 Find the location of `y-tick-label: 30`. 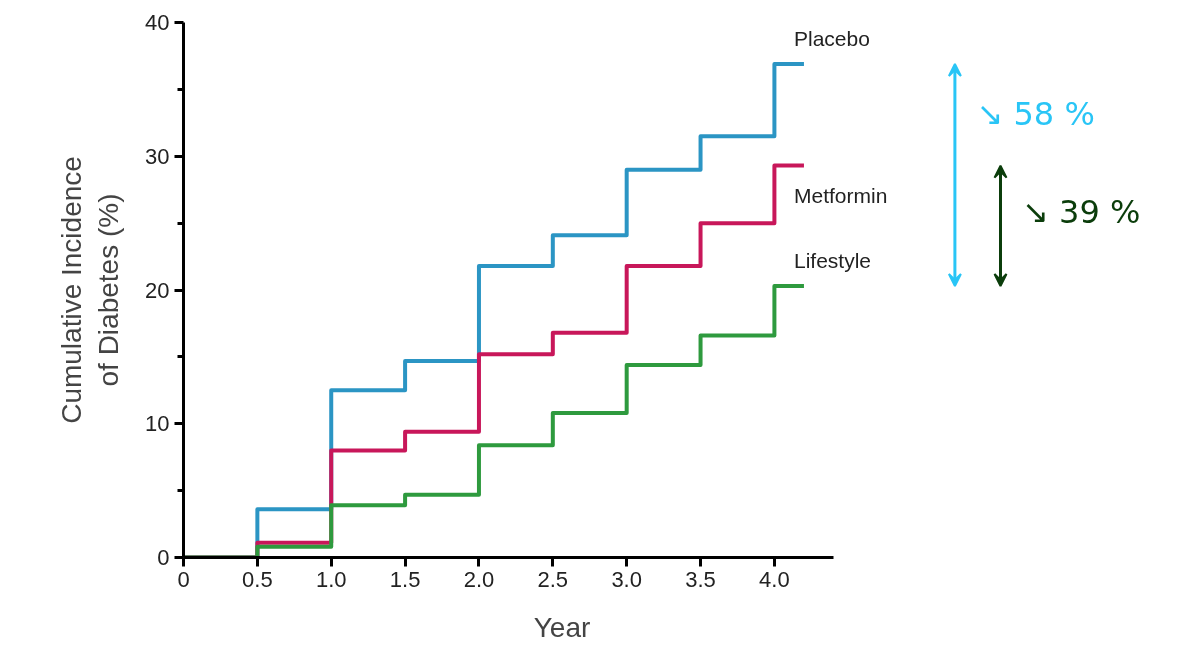

y-tick-label: 30 is located at coordinates (157, 156).